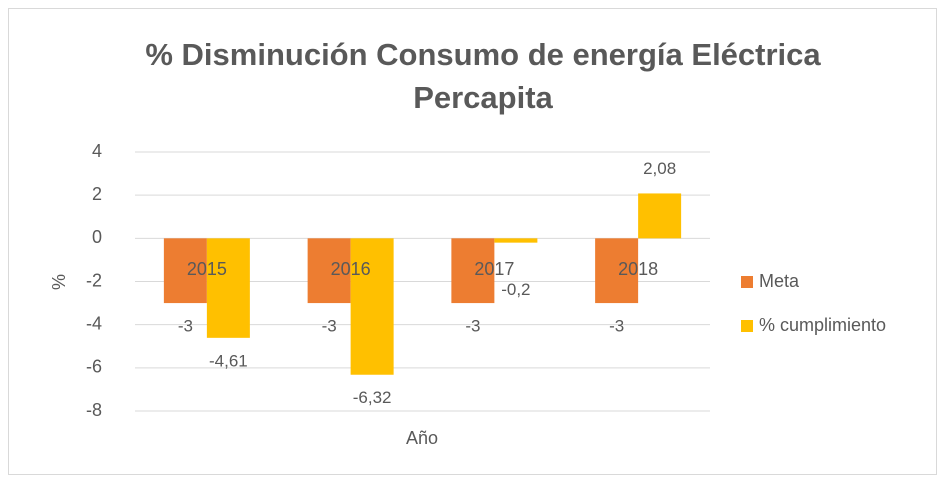  Describe the element at coordinates (94, 410) in the screenshot. I see `y-tick-label: -8` at that location.